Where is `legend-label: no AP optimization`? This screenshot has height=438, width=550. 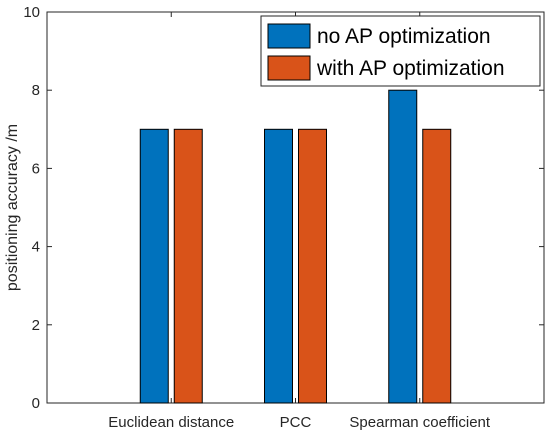 legend-label: no AP optimization is located at coordinates (404, 36).